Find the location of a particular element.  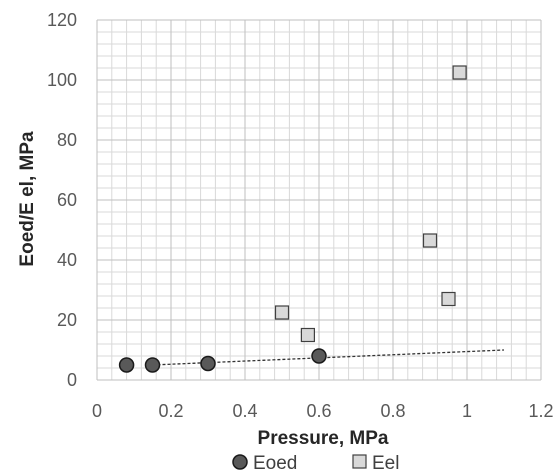

y-tick-label: 60 is located at coordinates (67, 200).